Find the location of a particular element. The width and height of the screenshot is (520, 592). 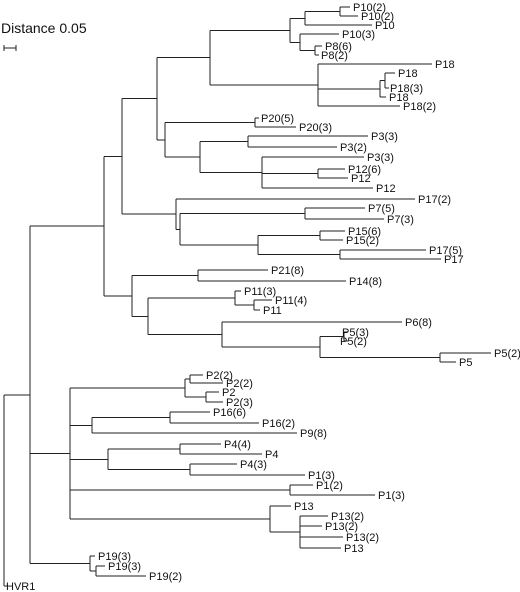

leaf-label: P21(8) is located at coordinates (287, 271).